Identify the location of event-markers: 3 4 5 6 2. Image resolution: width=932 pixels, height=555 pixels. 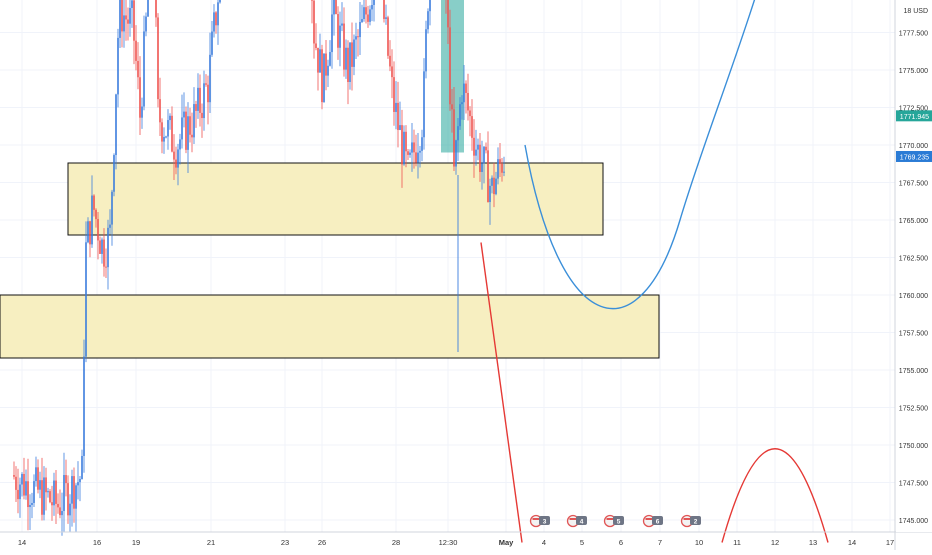
(615, 521).